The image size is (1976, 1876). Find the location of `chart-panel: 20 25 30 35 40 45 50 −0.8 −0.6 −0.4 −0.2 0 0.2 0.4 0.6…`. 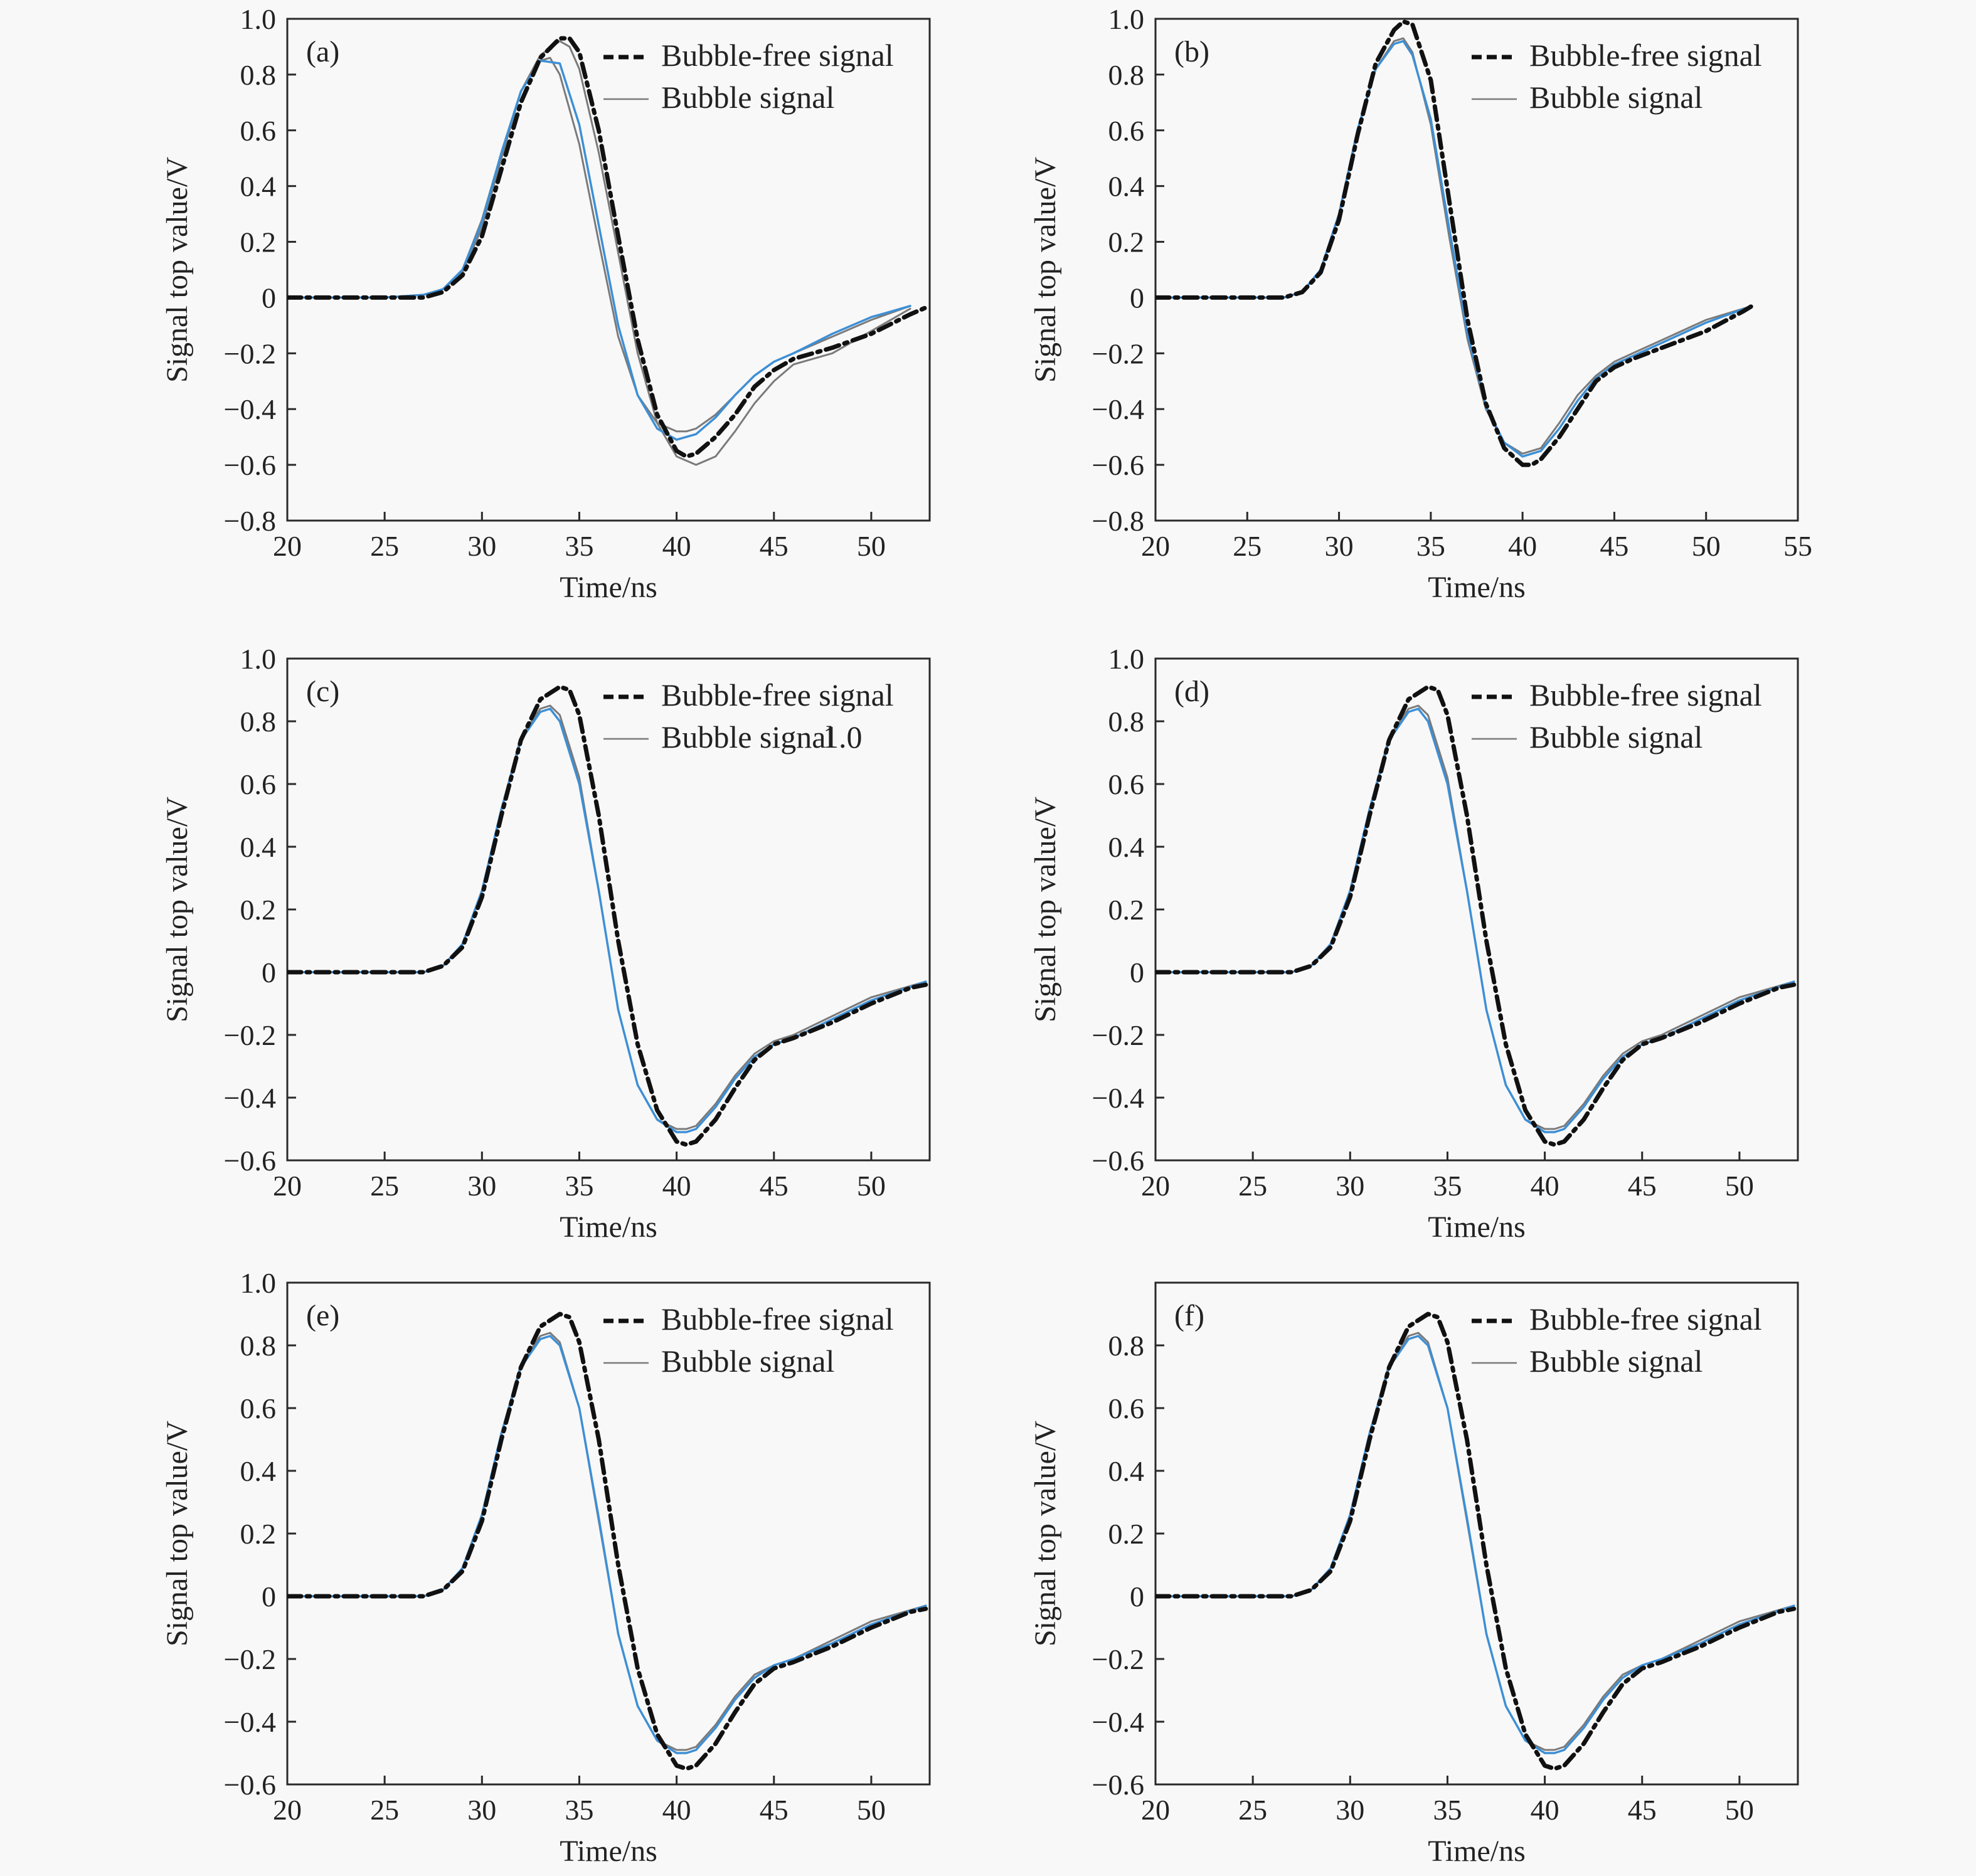

chart-panel: 20 25 30 35 40 45 50 −0.8 −0.6 −0.4 −0.2 0 0.2 0.4 0.6… is located at coordinates (546, 303).